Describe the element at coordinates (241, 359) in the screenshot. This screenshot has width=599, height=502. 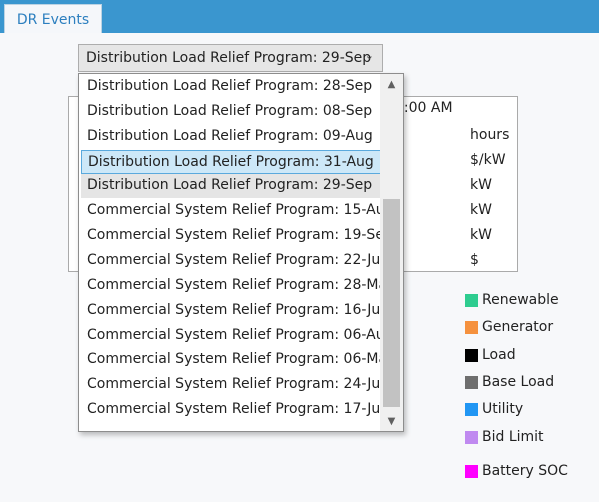
I see `dropdown-option: Commercial System Relief Program: 06-May` at that location.